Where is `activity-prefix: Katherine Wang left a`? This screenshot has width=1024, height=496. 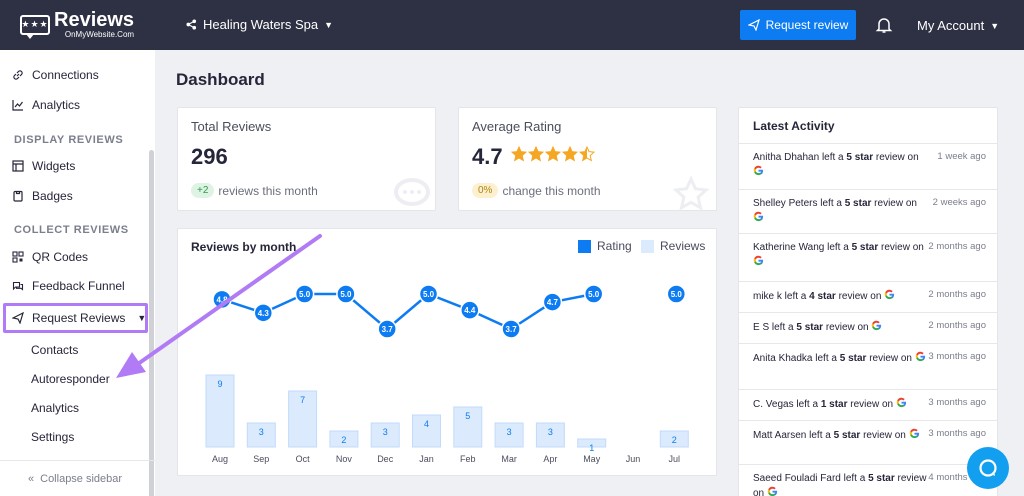 activity-prefix: Katherine Wang left a is located at coordinates (802, 247).